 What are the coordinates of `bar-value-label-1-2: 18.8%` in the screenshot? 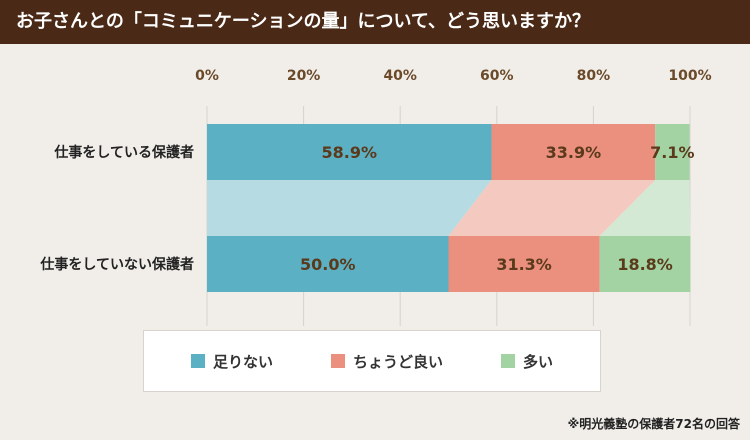 It's located at (645, 264).